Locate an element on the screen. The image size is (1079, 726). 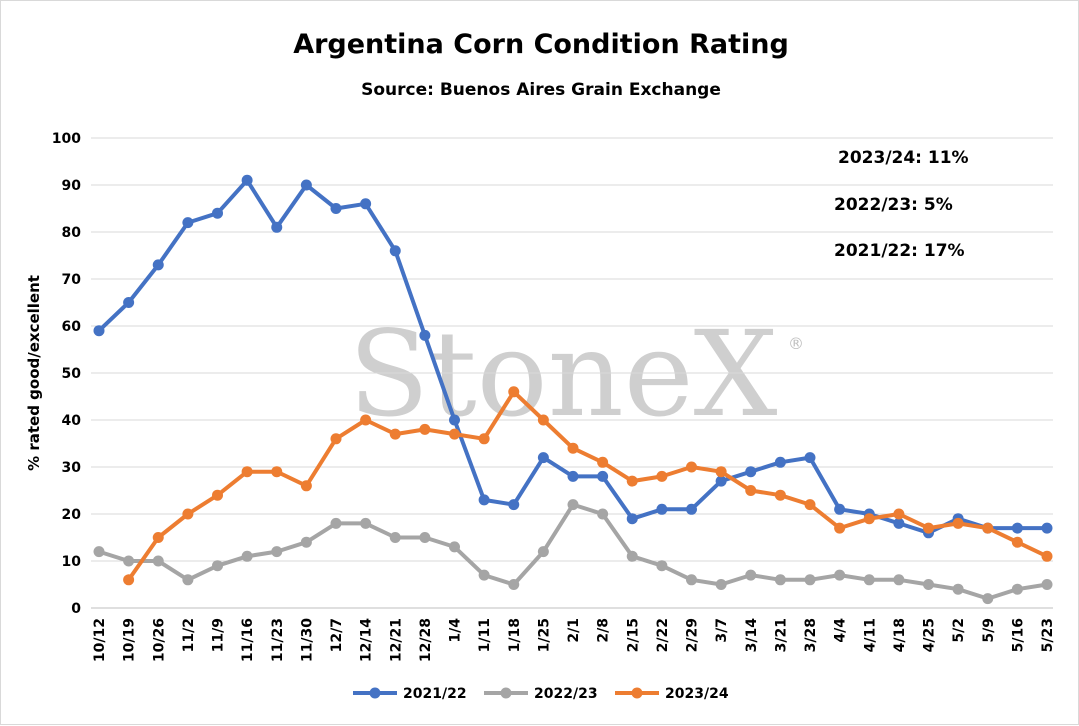
final-rating-annotation: 2021/22: 17% is located at coordinates (899, 251).